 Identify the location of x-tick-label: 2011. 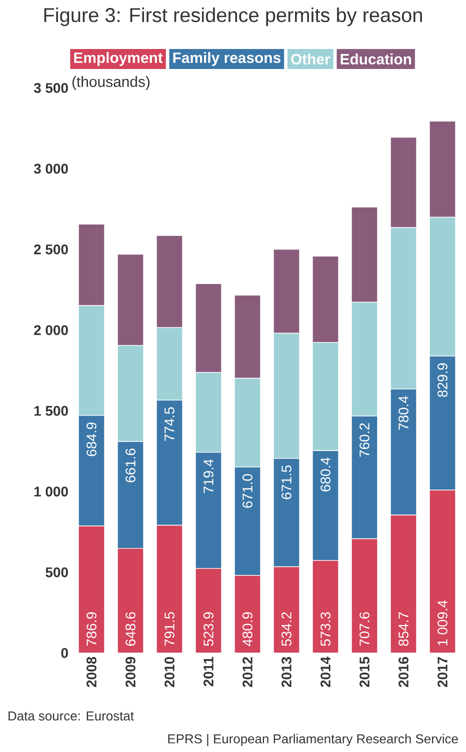
(209, 671).